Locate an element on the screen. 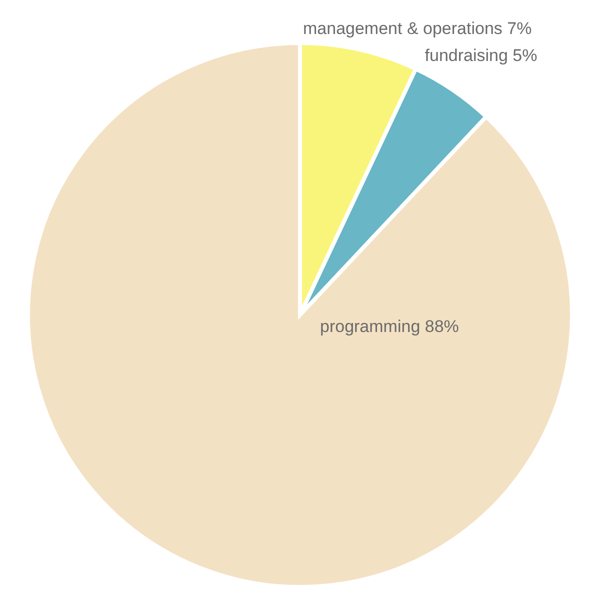  slice-label: fundraising 5% is located at coordinates (481, 56).